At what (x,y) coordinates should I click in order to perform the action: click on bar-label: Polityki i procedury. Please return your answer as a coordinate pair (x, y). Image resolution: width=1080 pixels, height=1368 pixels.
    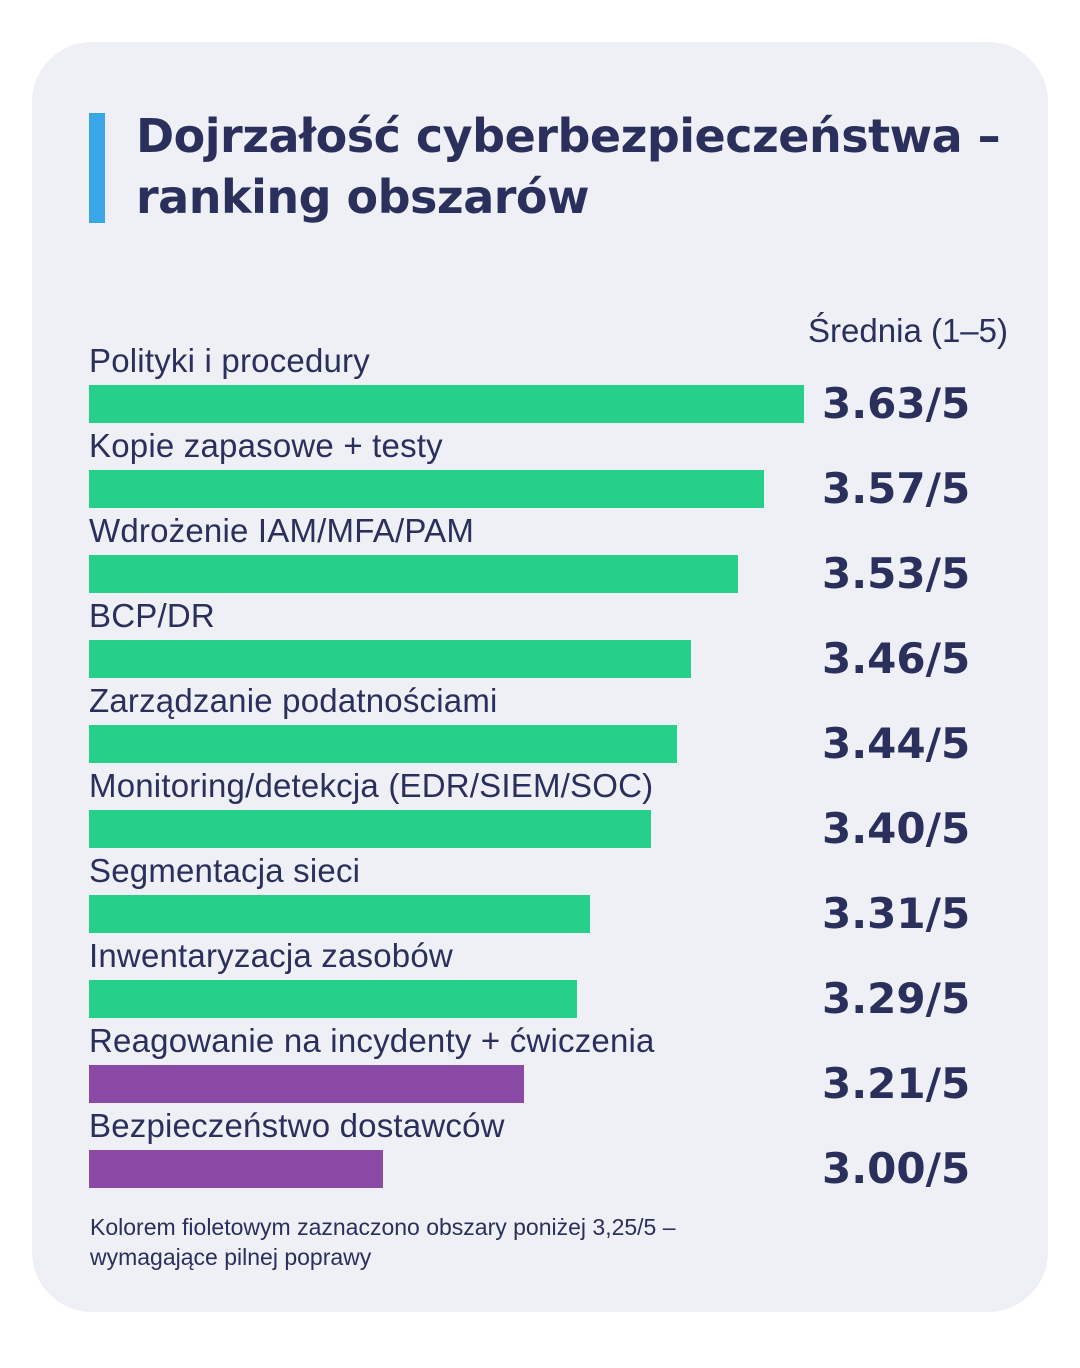
    Looking at the image, I should click on (229, 360).